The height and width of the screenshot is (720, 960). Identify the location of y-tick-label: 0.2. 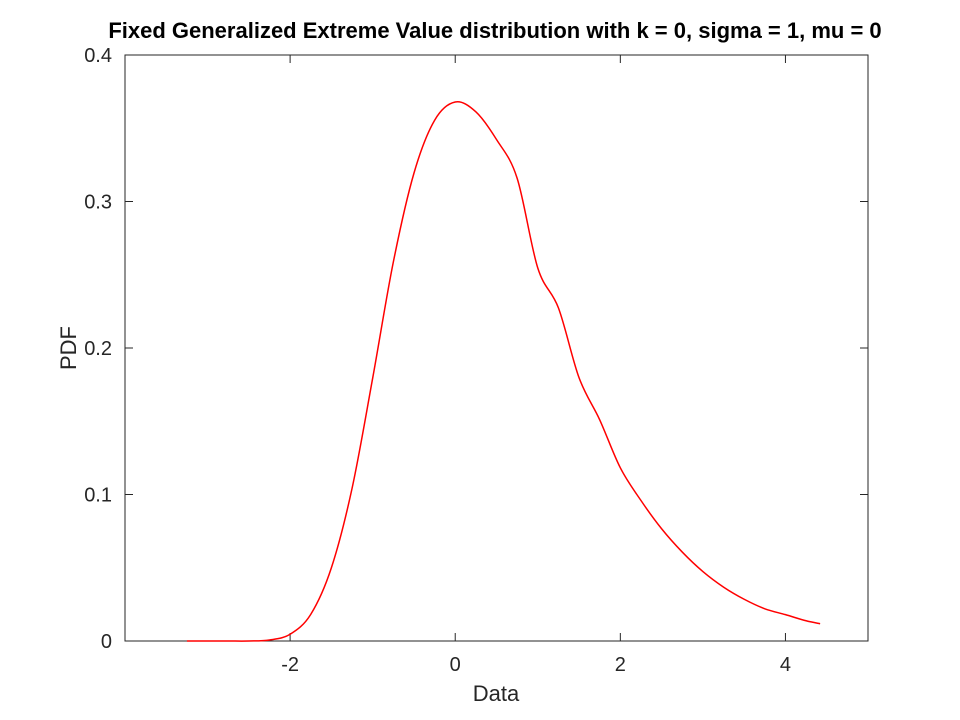
(98, 349).